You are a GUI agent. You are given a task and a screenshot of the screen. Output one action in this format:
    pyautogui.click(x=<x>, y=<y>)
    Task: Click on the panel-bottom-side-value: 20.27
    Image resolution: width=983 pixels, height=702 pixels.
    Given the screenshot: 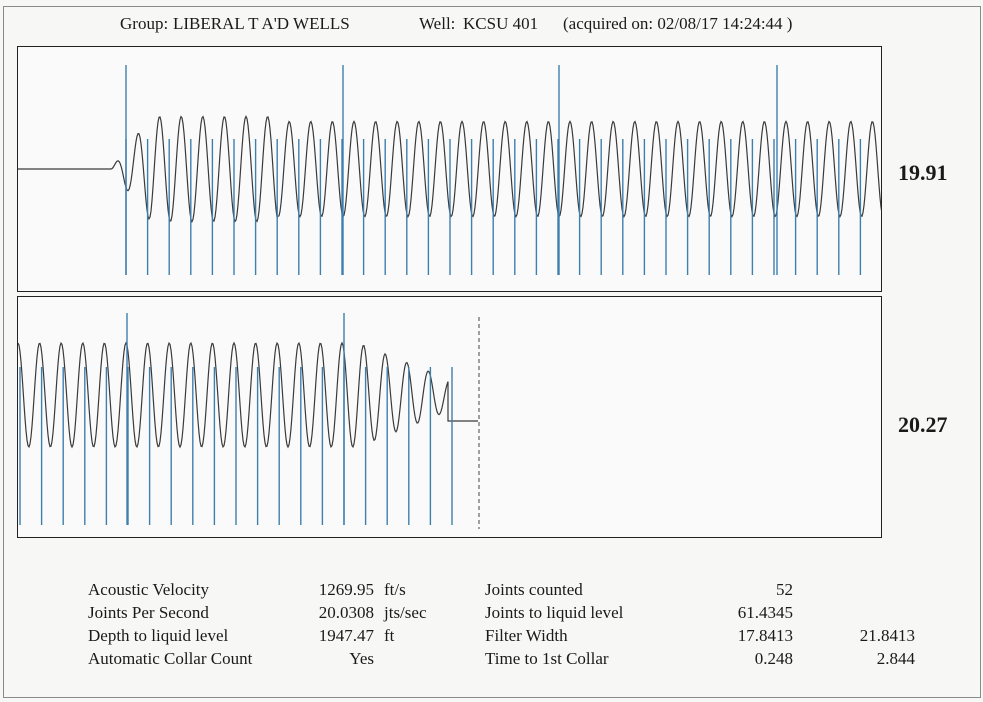 What is the action you would take?
    pyautogui.click(x=923, y=424)
    